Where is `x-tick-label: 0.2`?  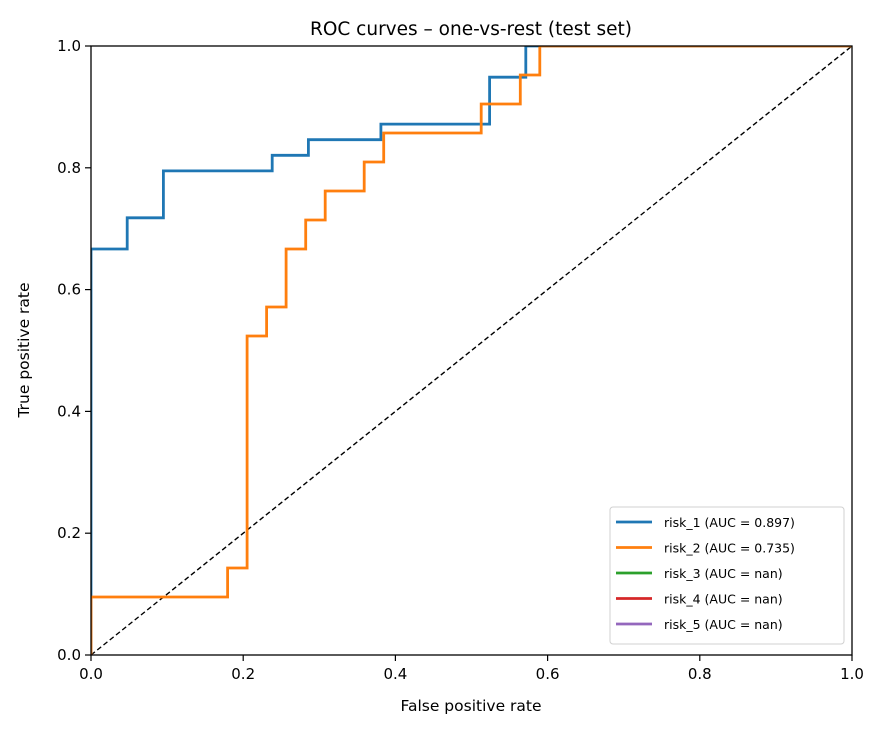
x-tick-label: 0.2 is located at coordinates (243, 674).